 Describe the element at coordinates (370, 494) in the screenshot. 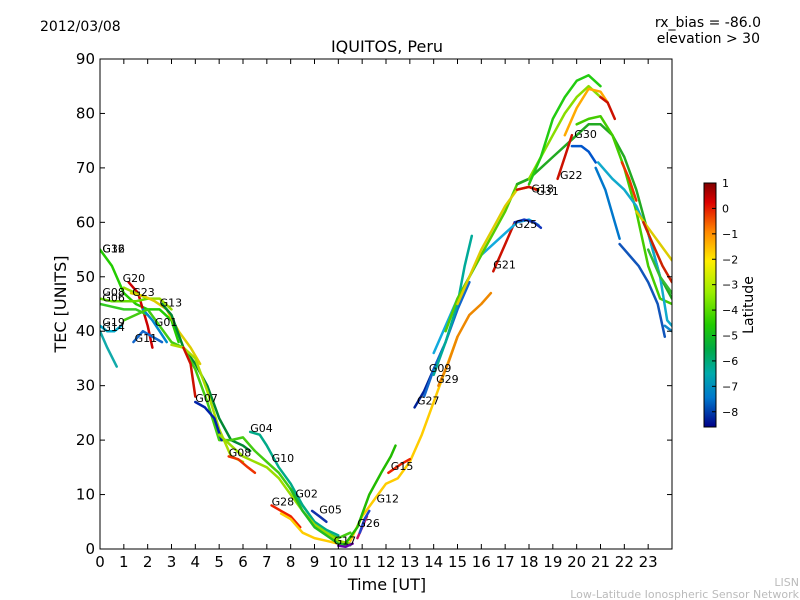

I see `series-G12b` at that location.